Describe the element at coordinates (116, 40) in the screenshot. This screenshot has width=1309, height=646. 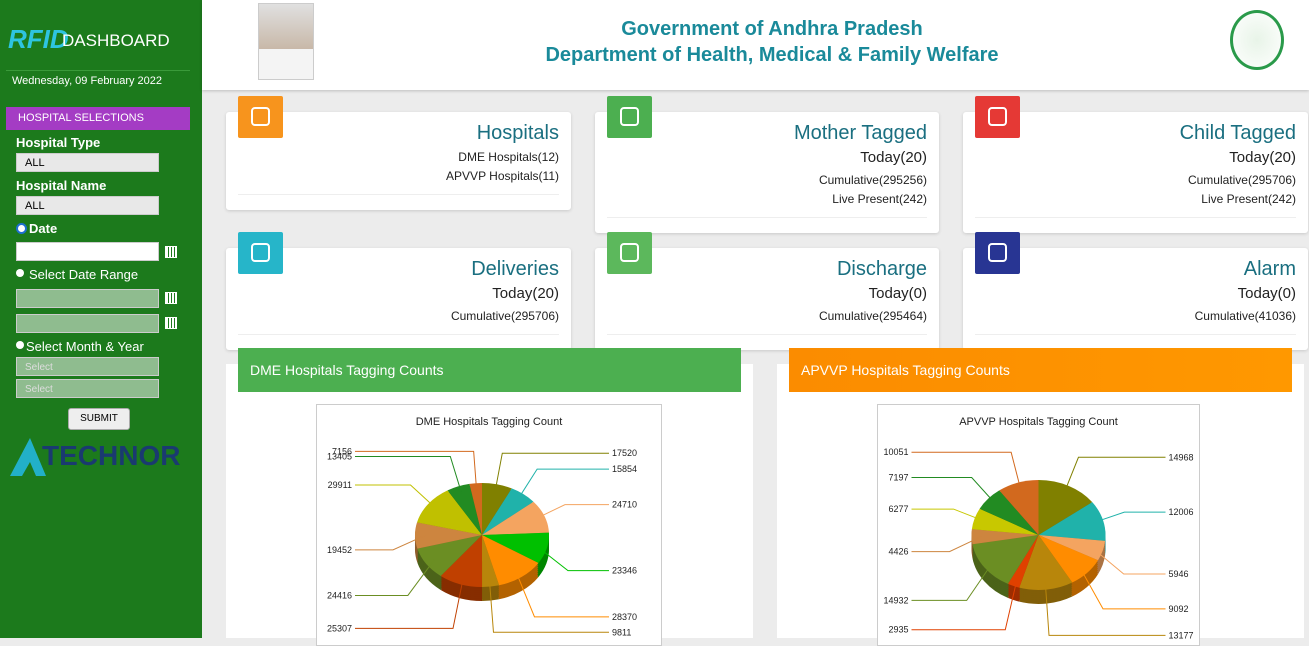
I see `app-title: DASHBOARD` at that location.